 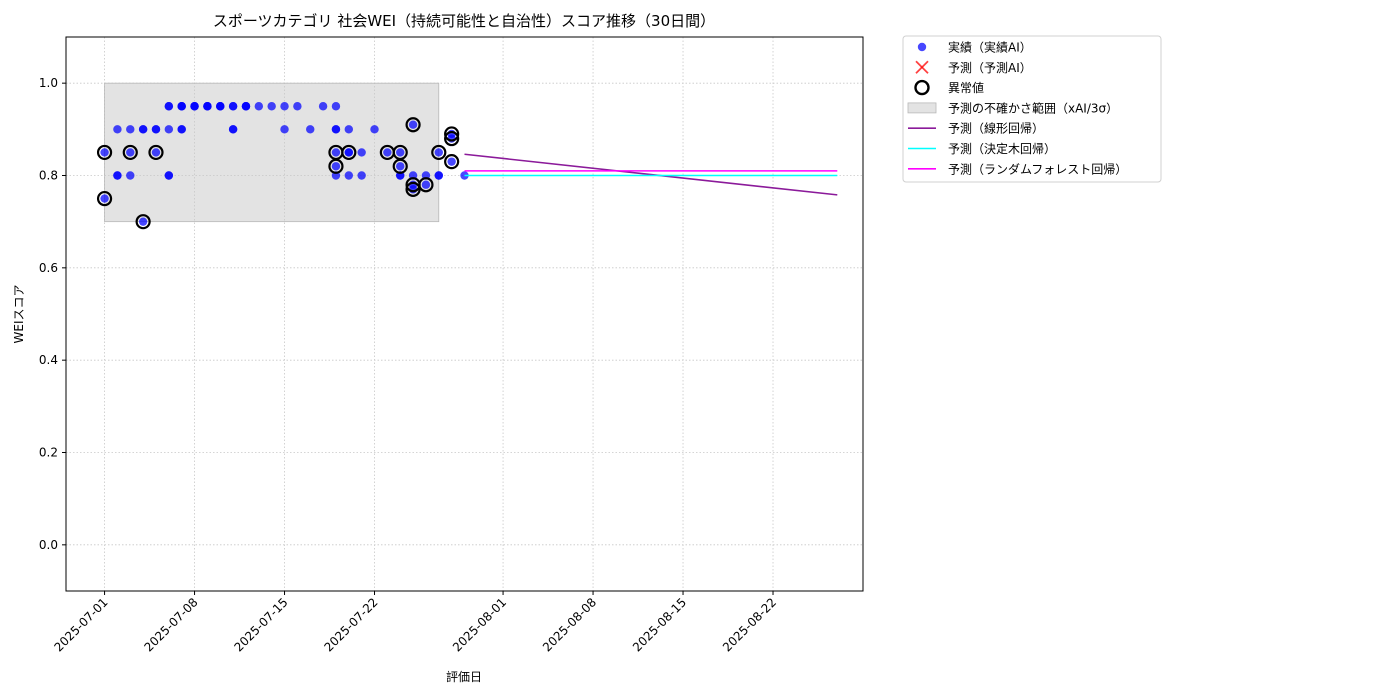 What do you see at coordinates (48, 176) in the screenshot?
I see `y-tick-label: 0.8` at bounding box center [48, 176].